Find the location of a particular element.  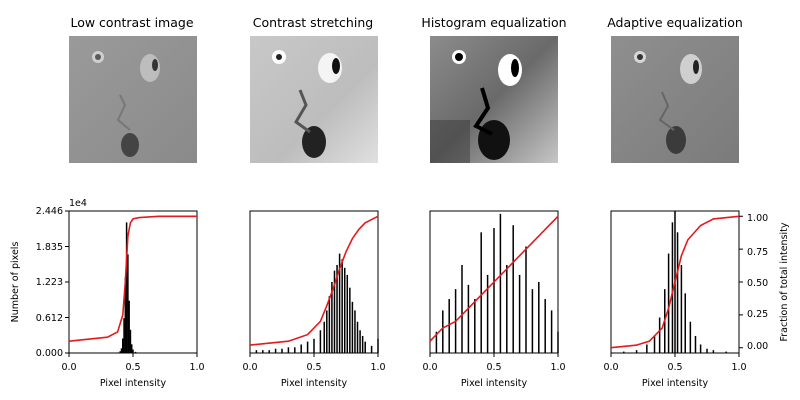

panel-title-2: Contrast stretching is located at coordinates (313, 22).